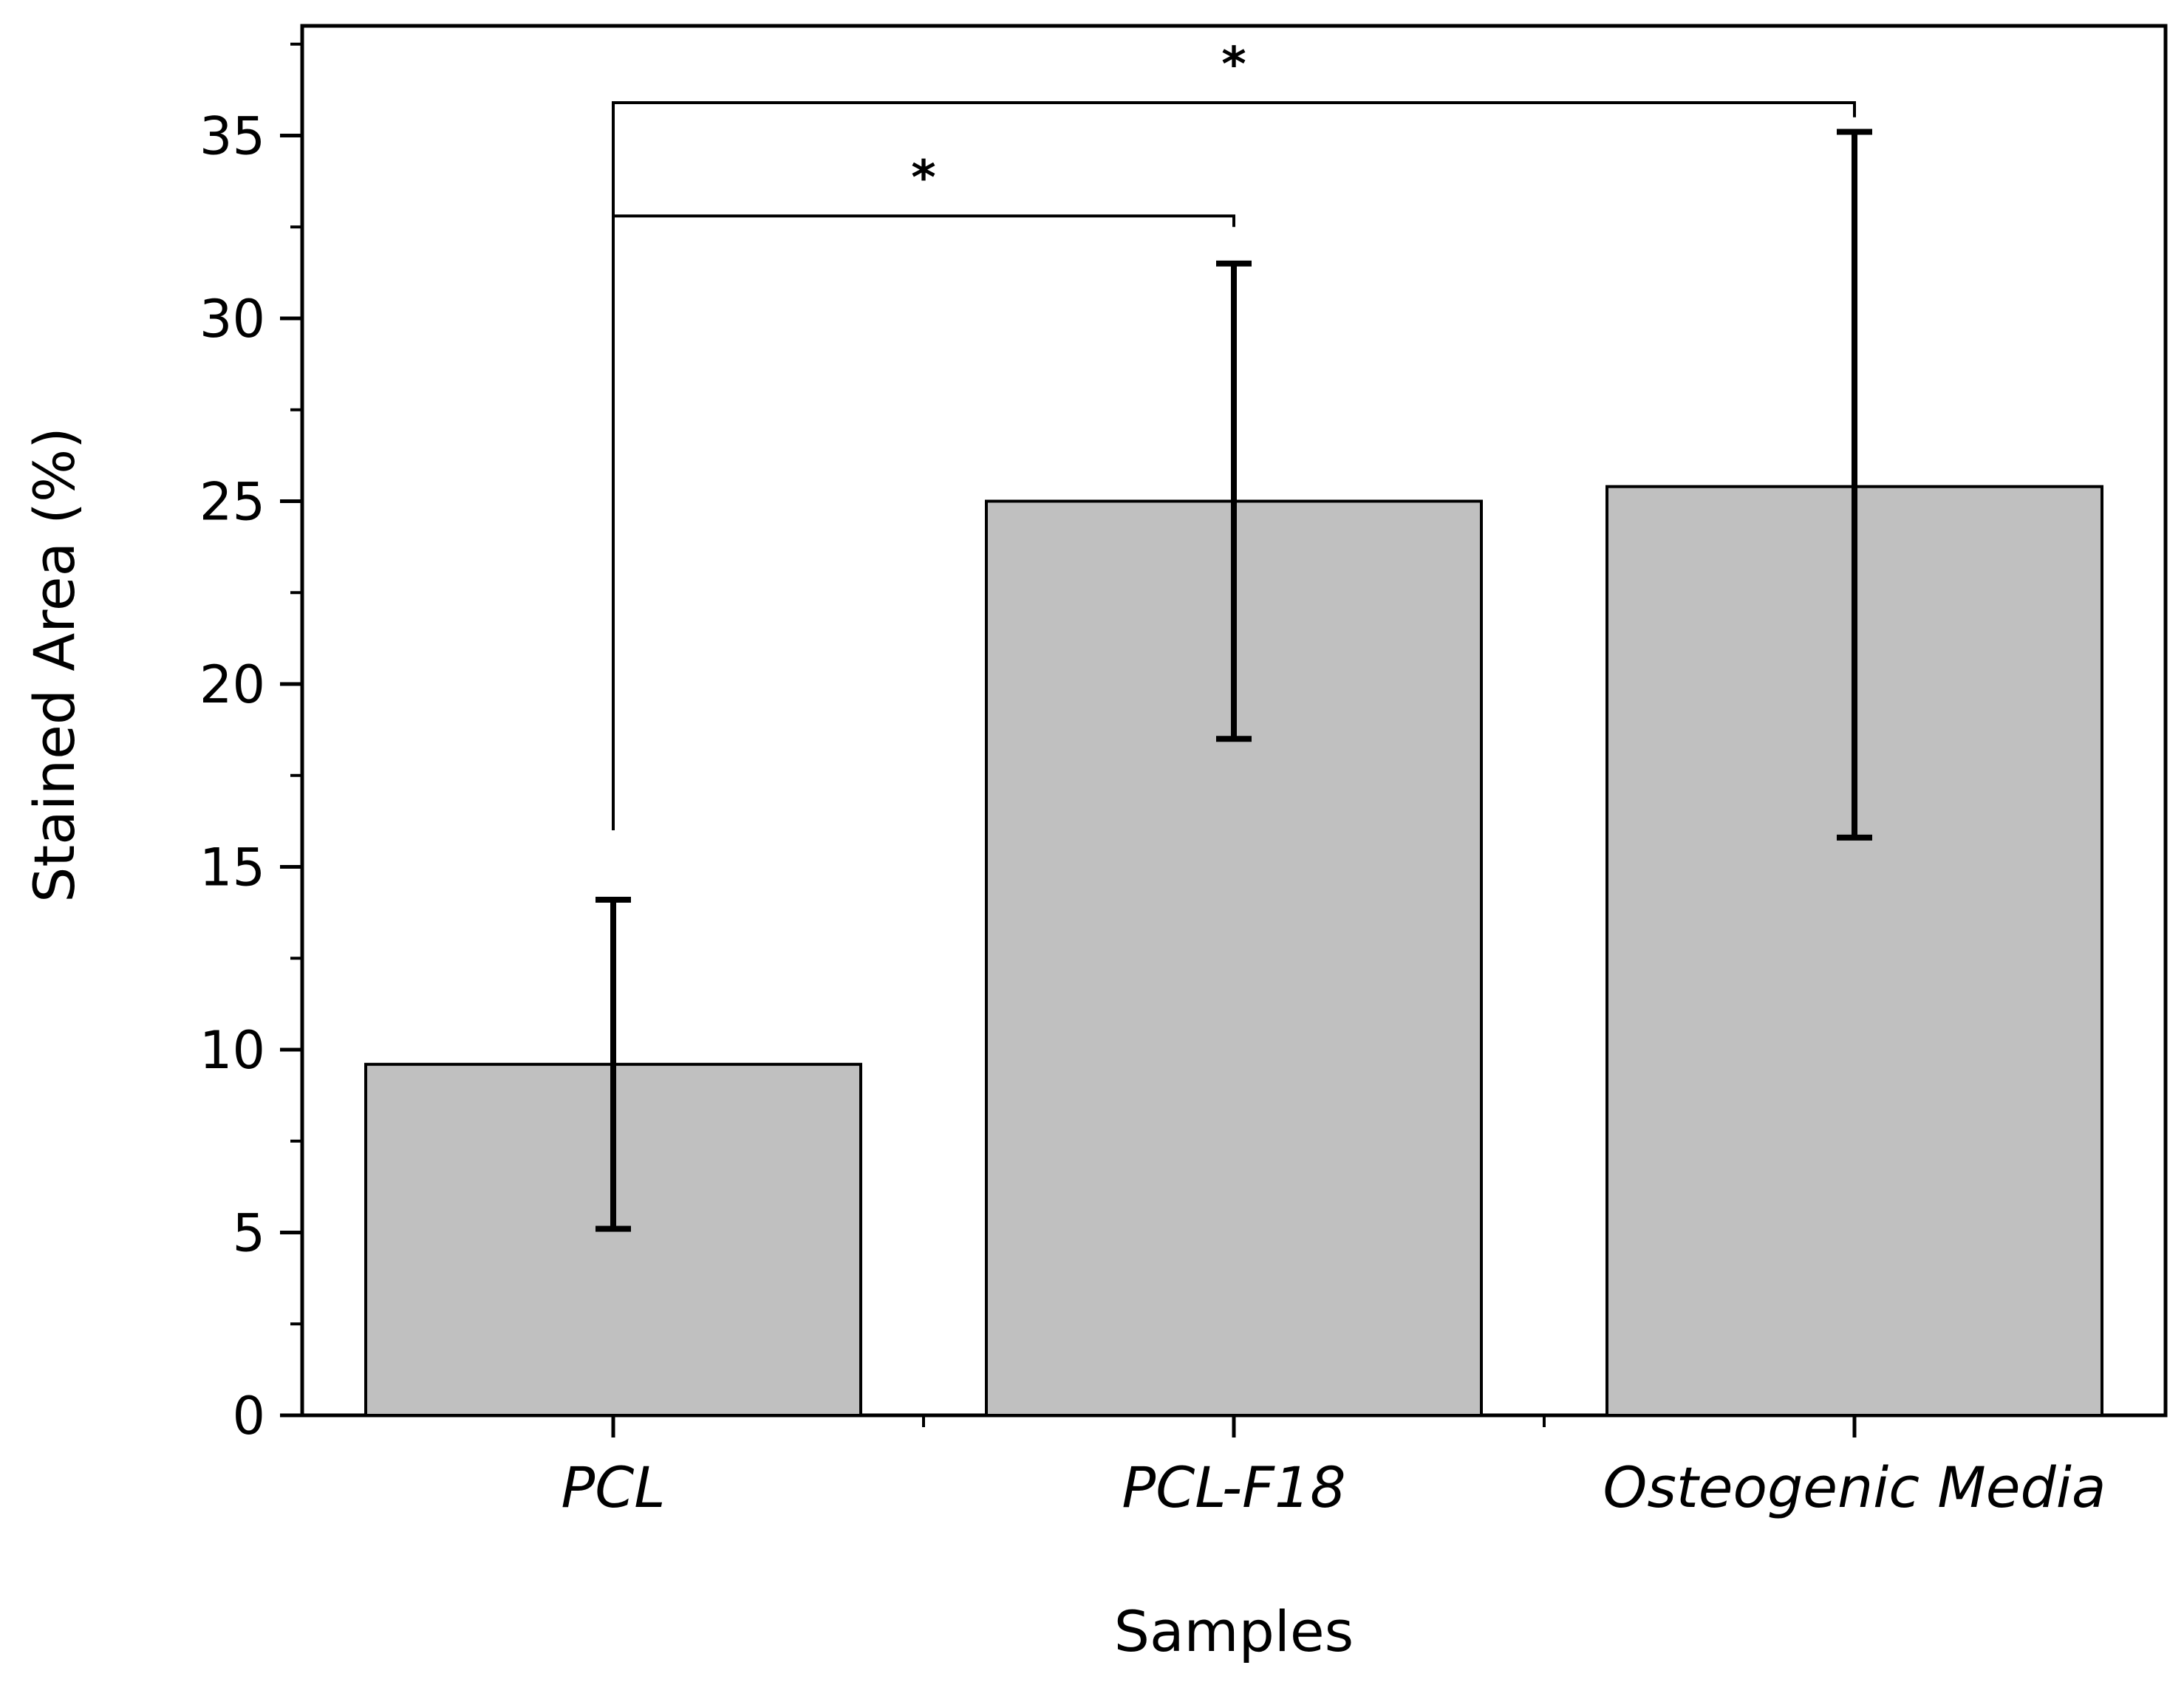 This screenshot has height=1682, width=2184. What do you see at coordinates (232, 319) in the screenshot?
I see `y-tick-label: 30` at bounding box center [232, 319].